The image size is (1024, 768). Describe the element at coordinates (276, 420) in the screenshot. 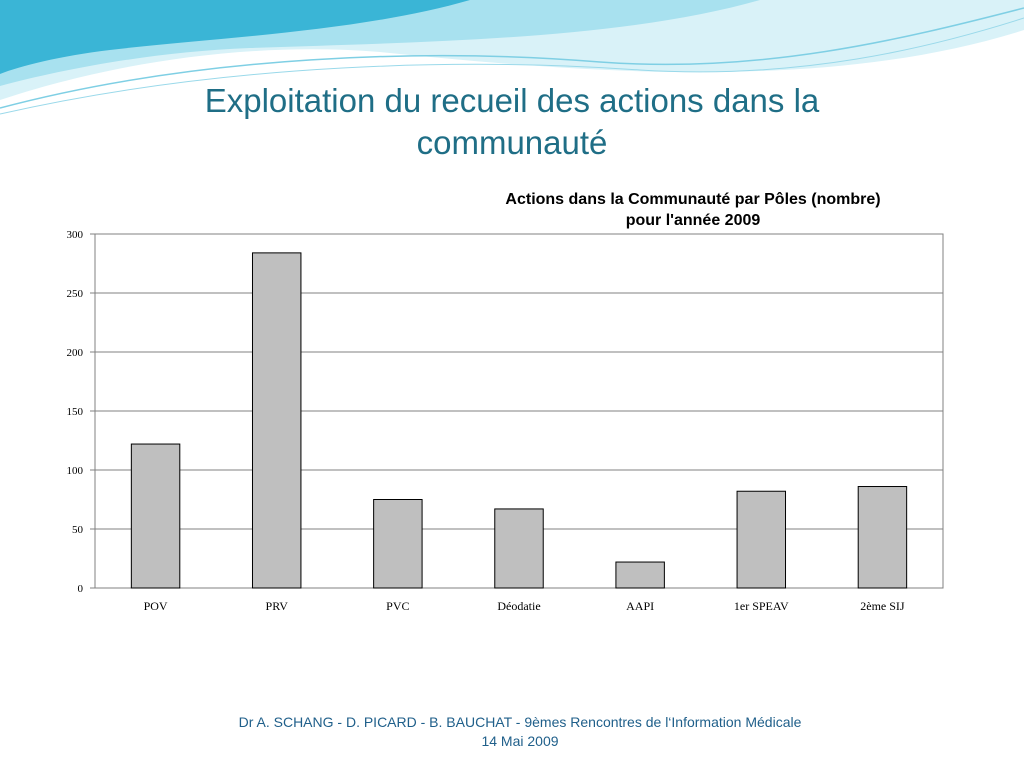

I see `bar-prv` at that location.